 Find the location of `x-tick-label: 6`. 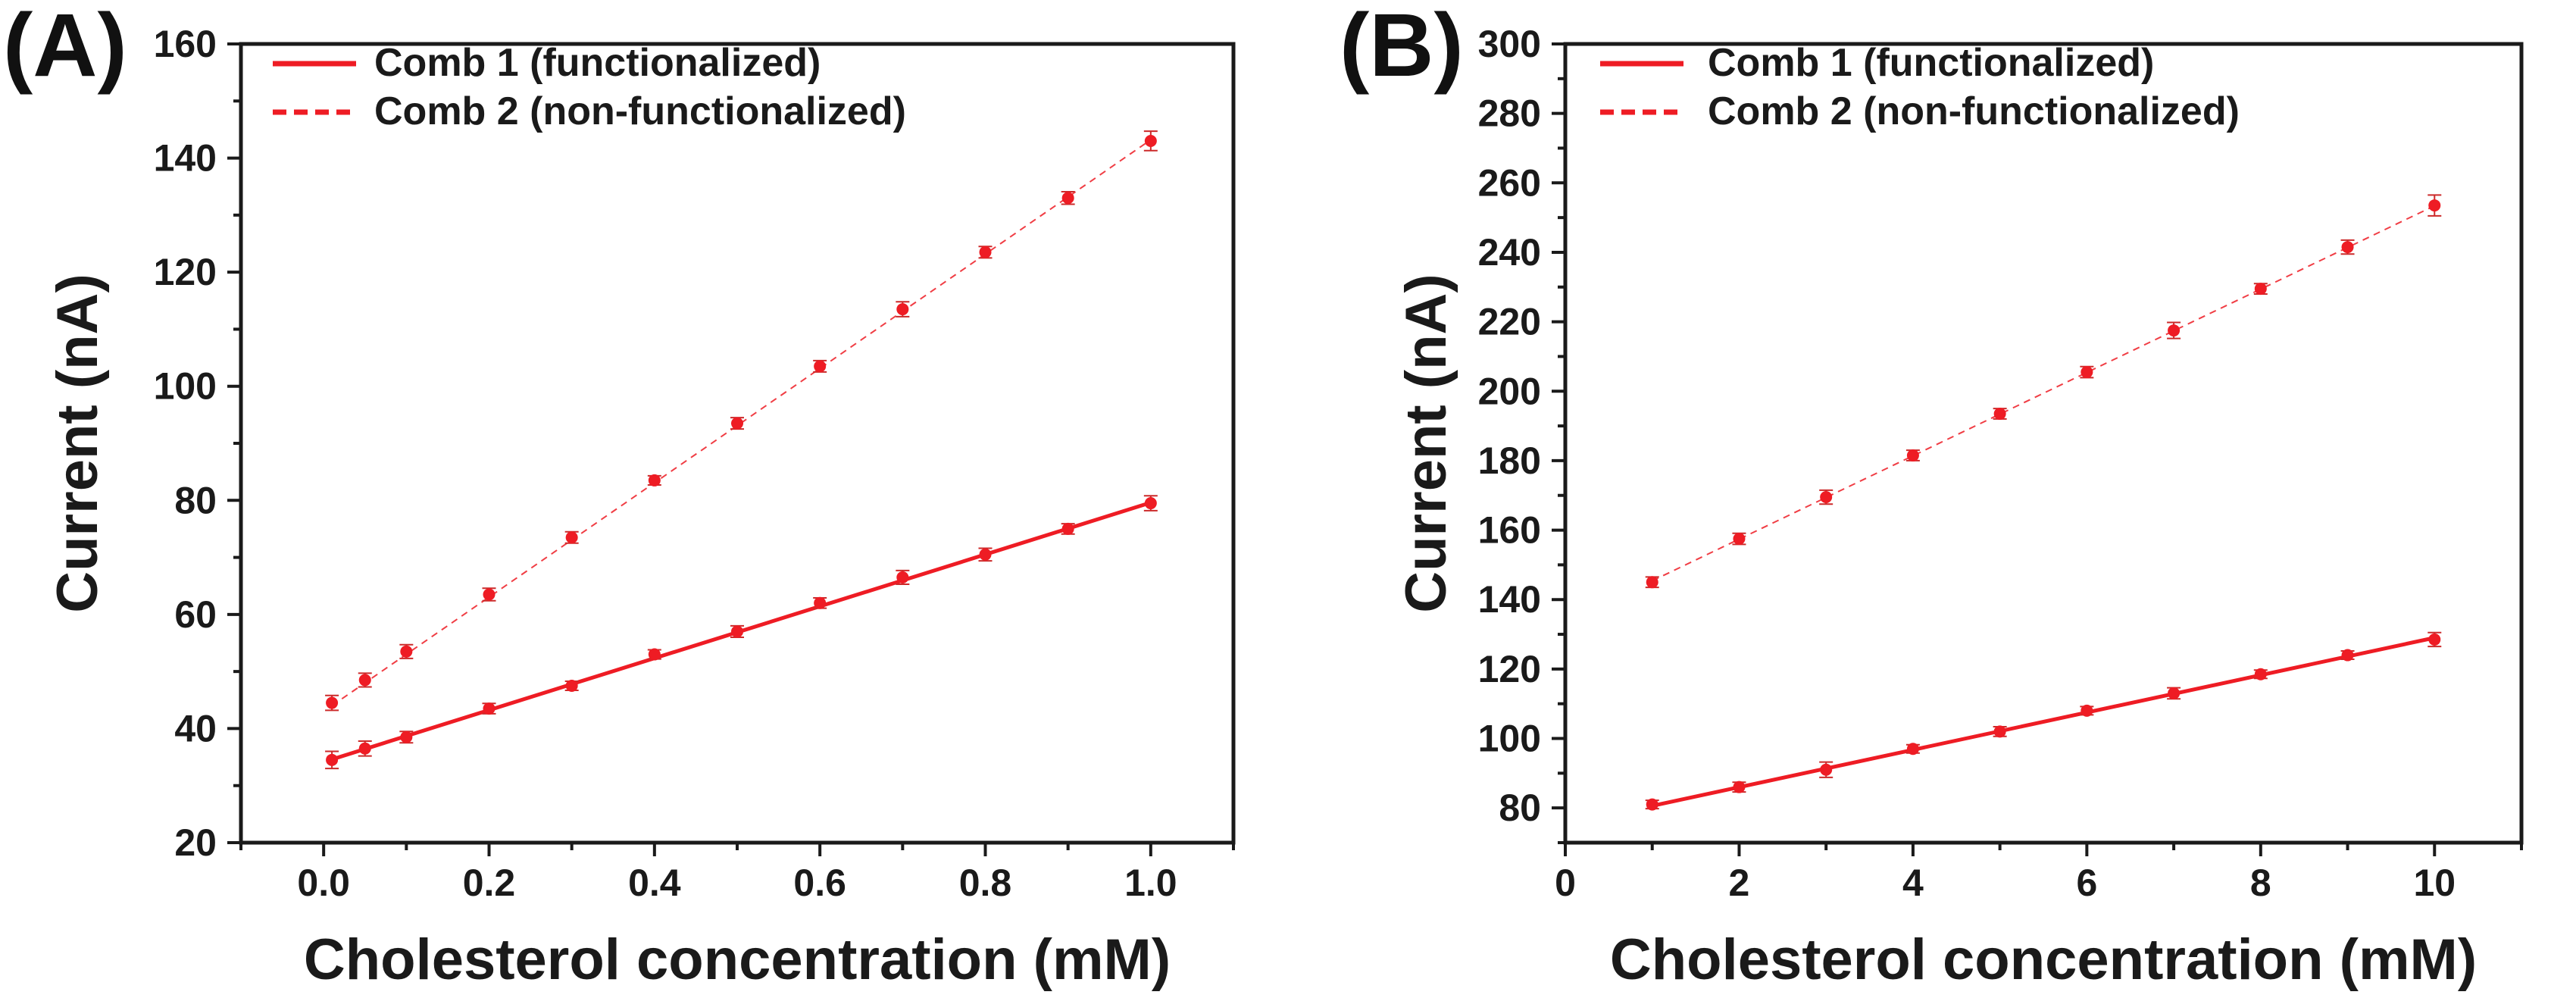

x-tick-label: 6 is located at coordinates (2086, 883).